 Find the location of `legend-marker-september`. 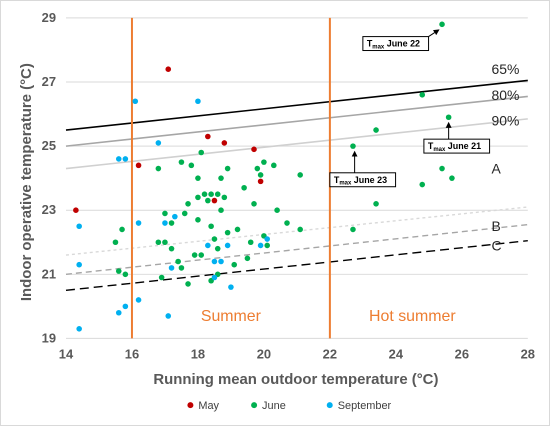

legend-marker-september is located at coordinates (329, 405).